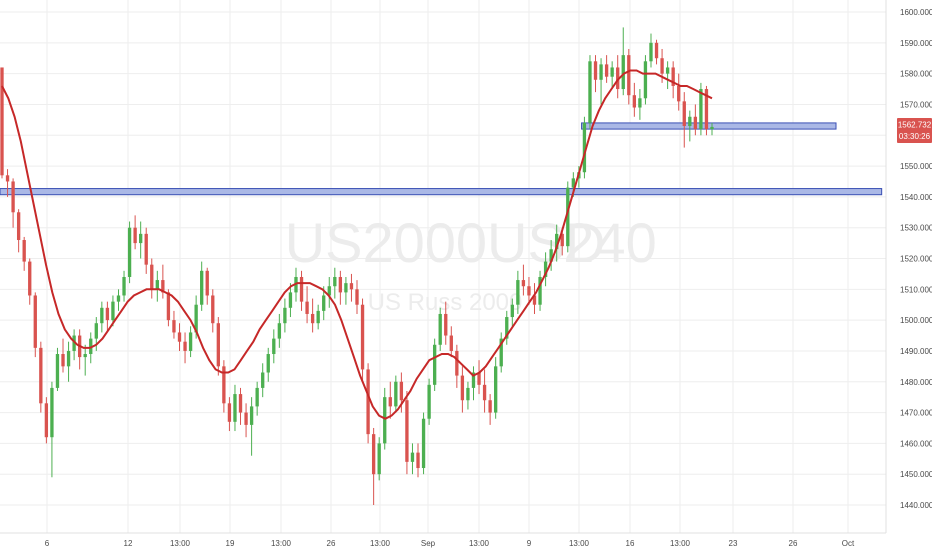  I want to click on x-tick-label: 12, so click(128, 543).